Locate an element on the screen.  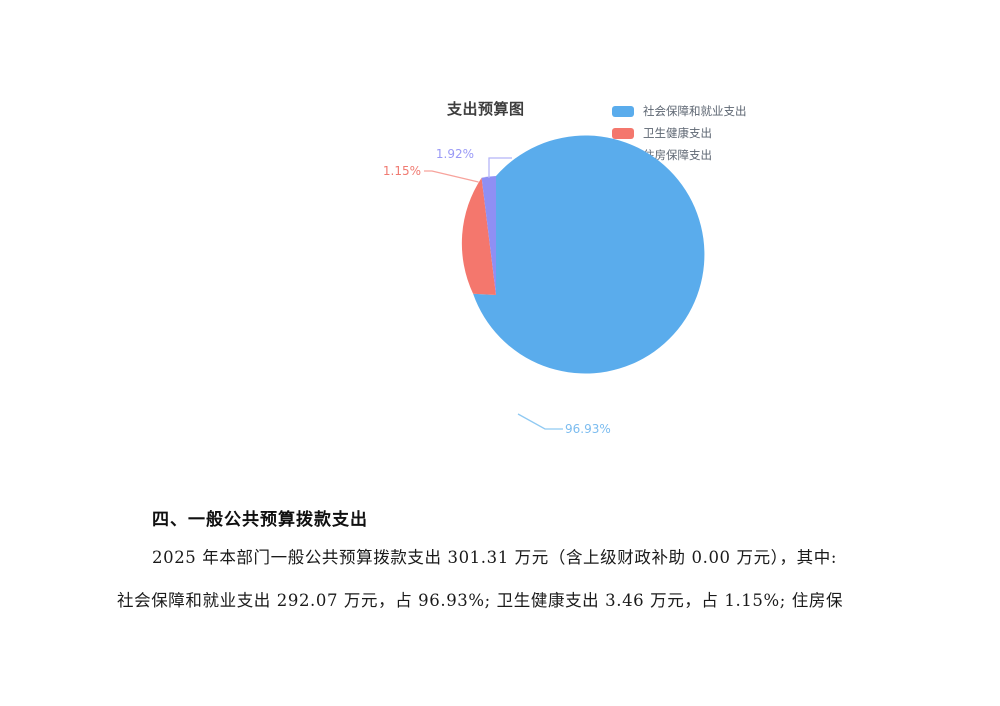
pie-label-social-security: 96.93% is located at coordinates (588, 429).